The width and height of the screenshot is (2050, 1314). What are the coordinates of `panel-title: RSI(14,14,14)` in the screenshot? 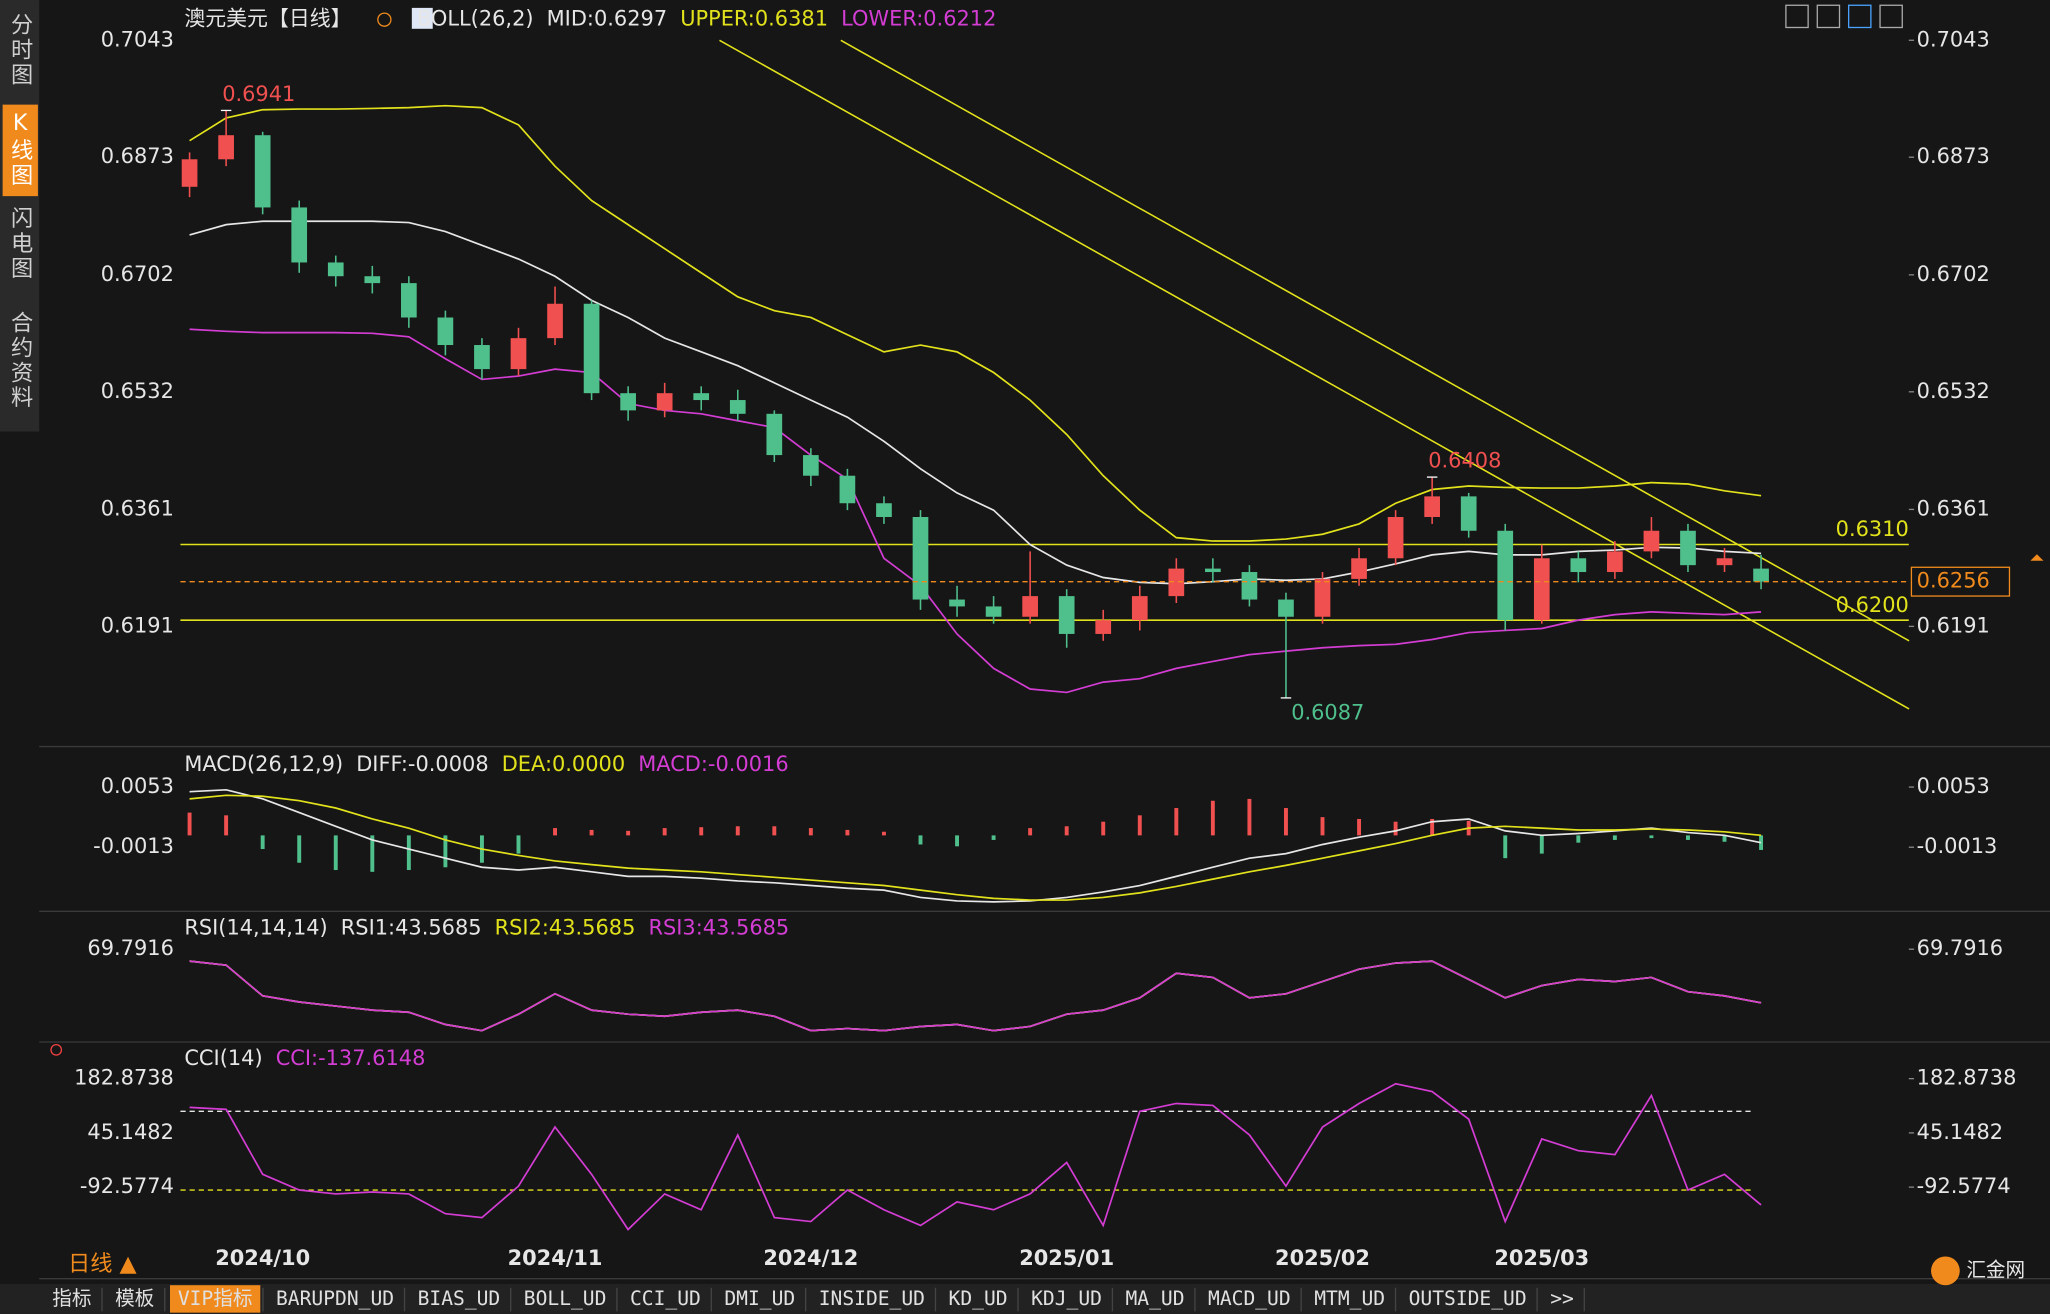 It's located at (255, 927).